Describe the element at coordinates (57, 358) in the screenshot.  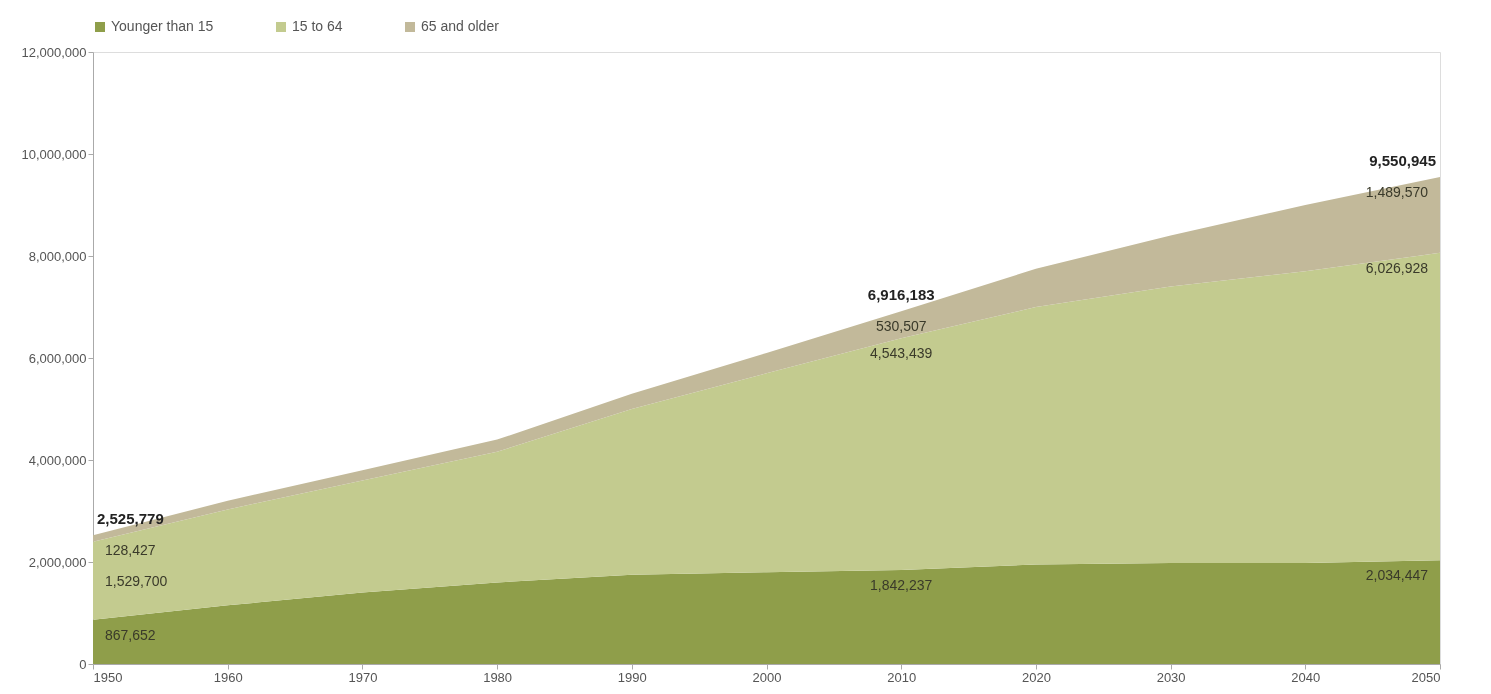
I see `y-tick-label: 6,000,000` at that location.